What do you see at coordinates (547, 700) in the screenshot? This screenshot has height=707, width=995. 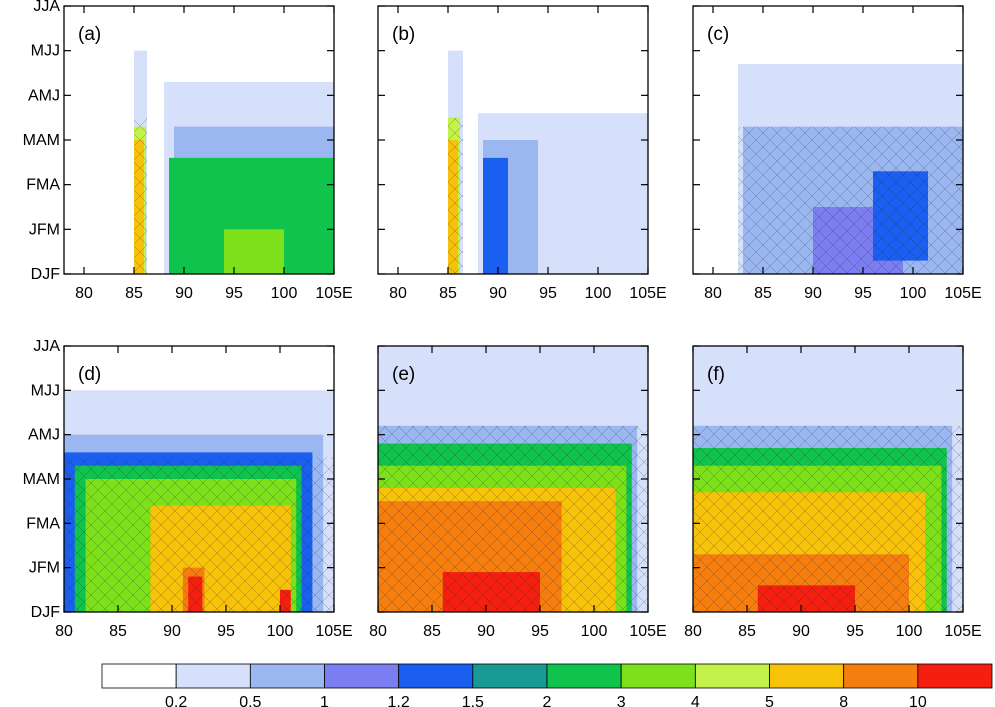 I see `colorbar-label: 2` at bounding box center [547, 700].